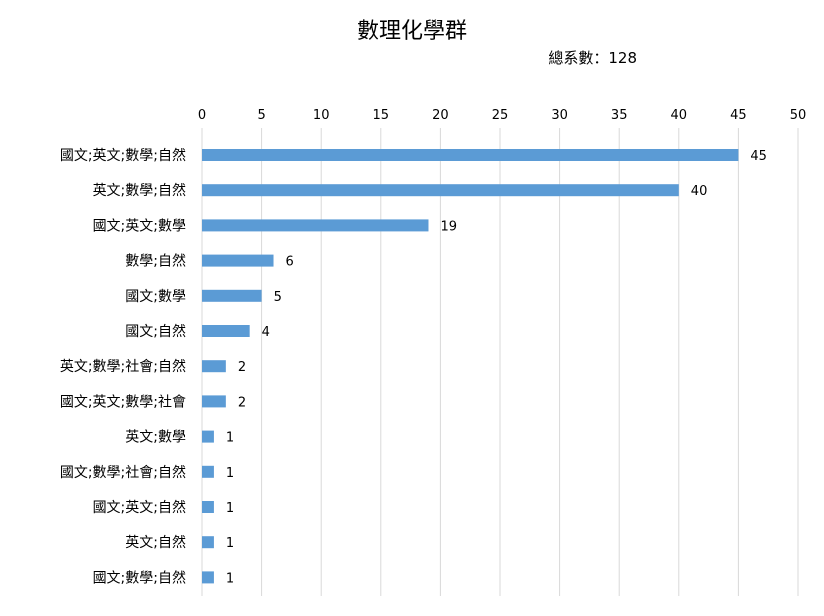 The image size is (824, 616). I want to click on x-tick-label: 5, so click(261, 115).